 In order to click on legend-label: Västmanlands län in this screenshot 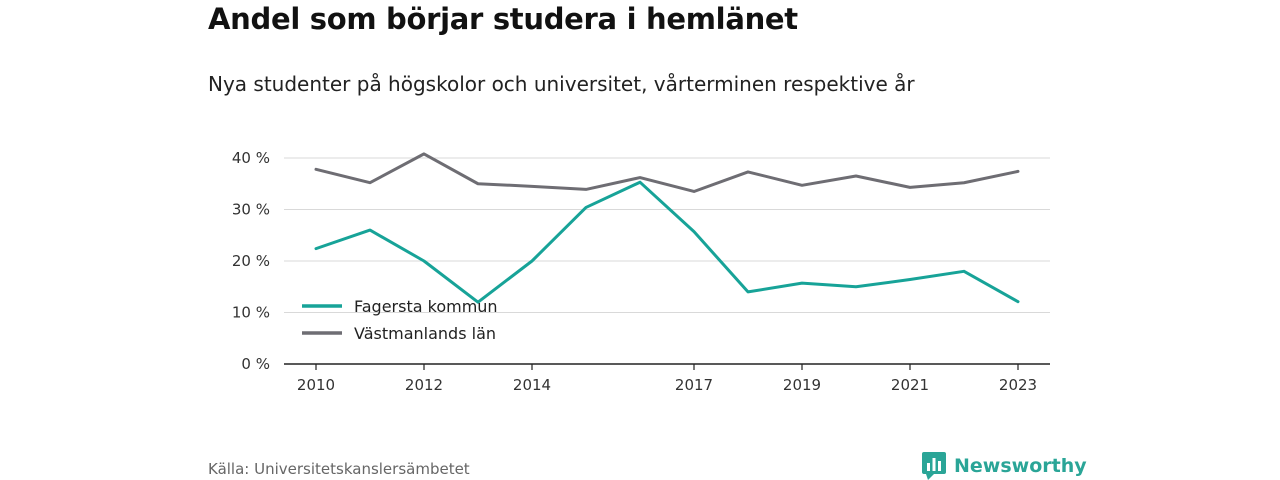, I will do `click(425, 333)`.